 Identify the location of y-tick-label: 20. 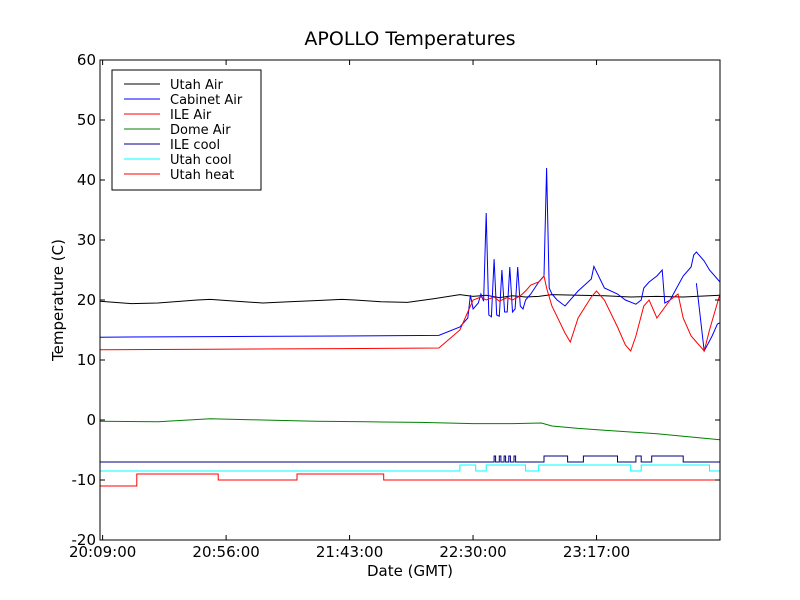
(86, 300).